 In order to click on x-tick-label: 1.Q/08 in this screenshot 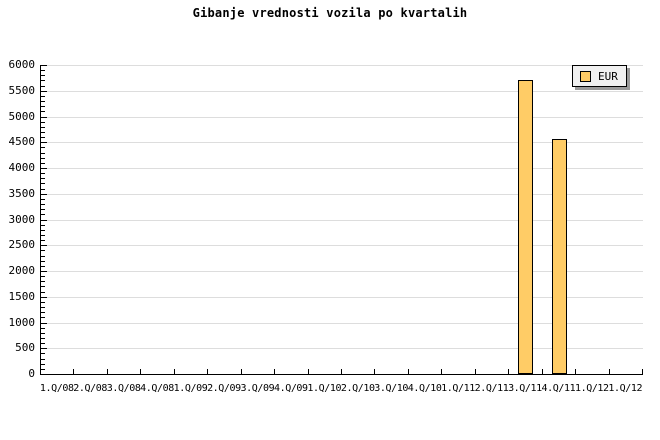, I will do `click(56, 388)`.